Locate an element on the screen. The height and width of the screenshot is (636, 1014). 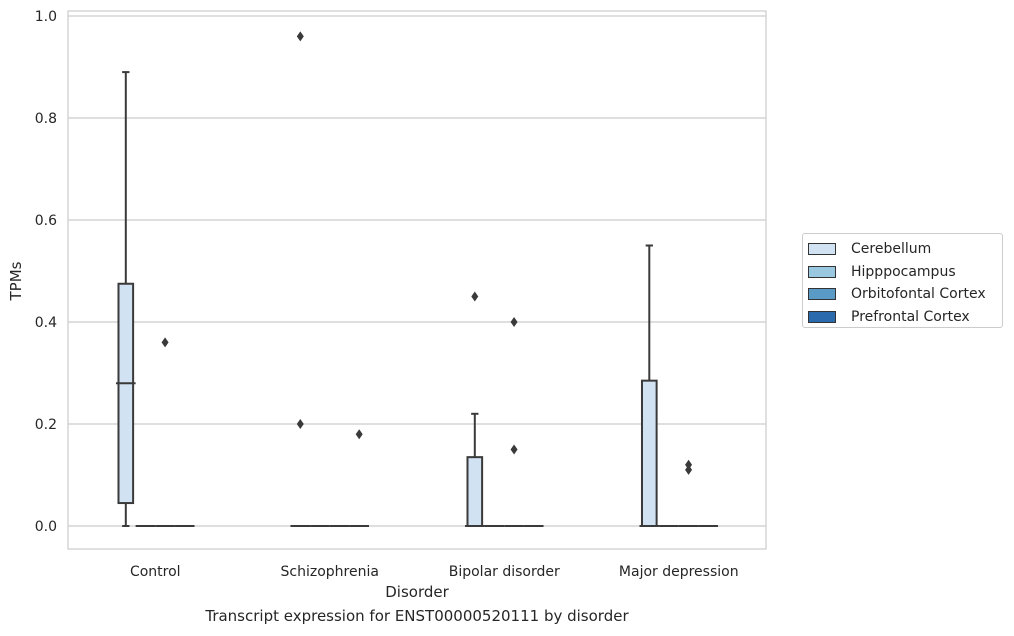
legend-label: Prefrontal Cortex is located at coordinates (910, 316).